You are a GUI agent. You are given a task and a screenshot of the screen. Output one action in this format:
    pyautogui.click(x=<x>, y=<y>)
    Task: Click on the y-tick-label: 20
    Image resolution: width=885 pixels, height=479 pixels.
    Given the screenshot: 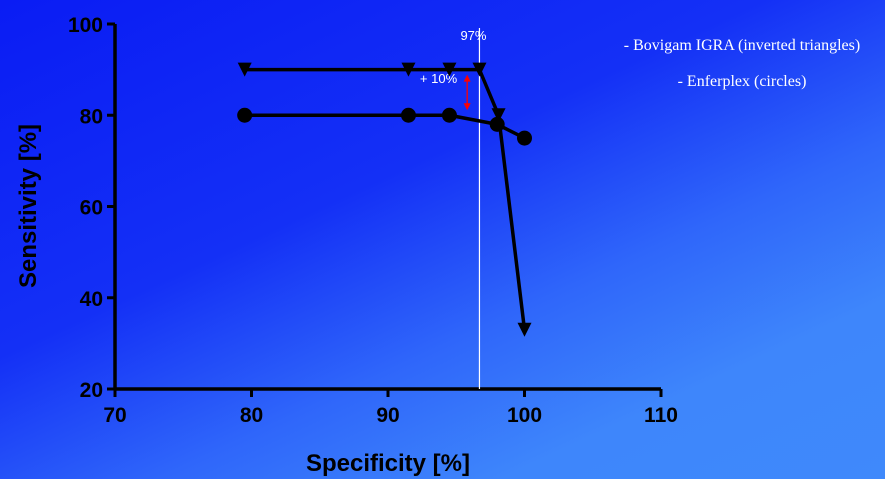 What is the action you would take?
    pyautogui.click(x=91, y=390)
    